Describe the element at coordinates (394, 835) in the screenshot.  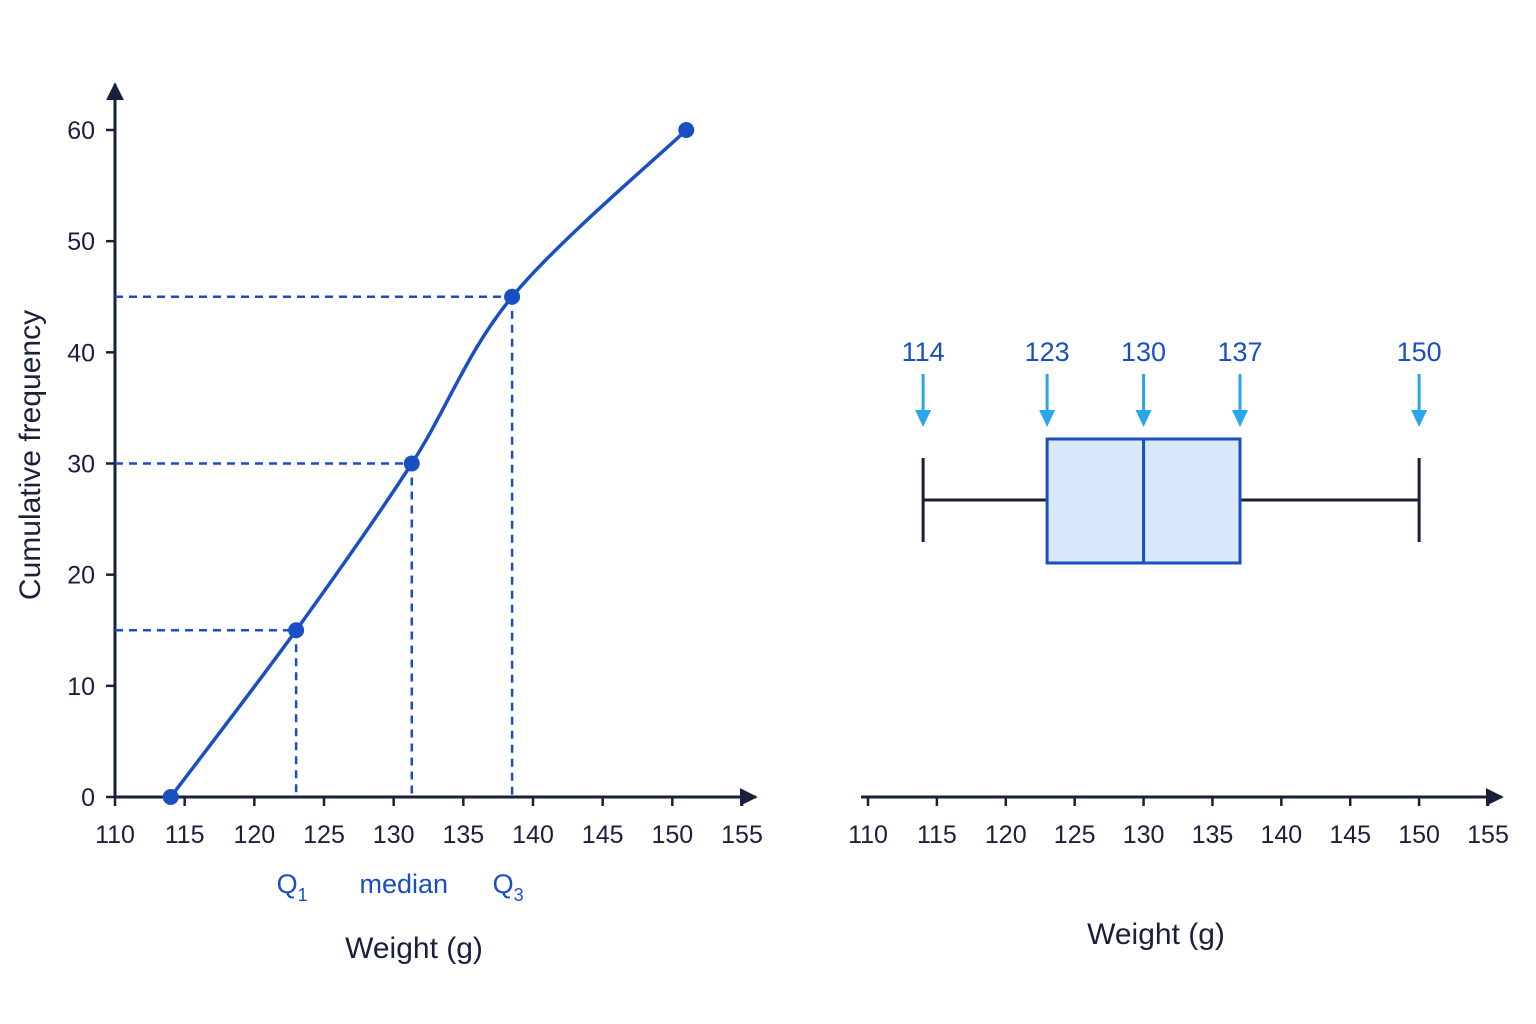
I see `x-tick-label: 130` at that location.